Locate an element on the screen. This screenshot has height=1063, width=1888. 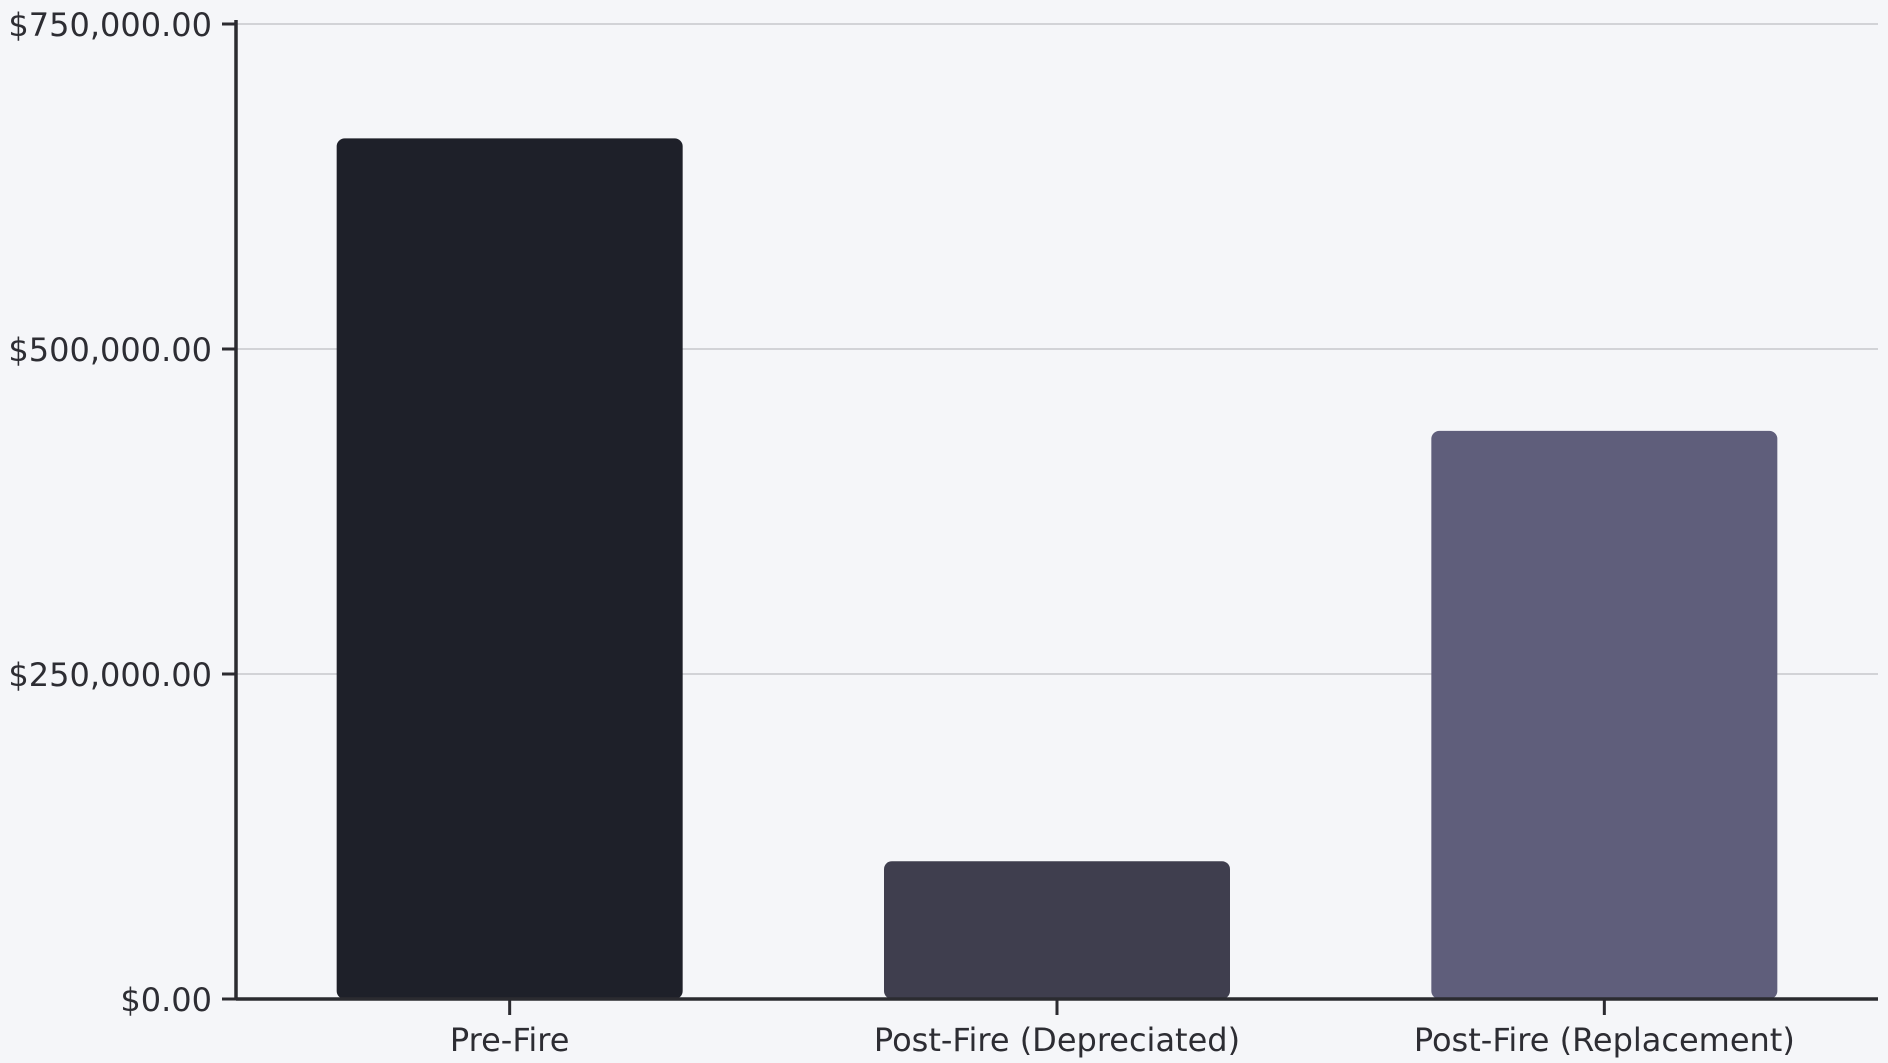
y-tick-label: $0.00 is located at coordinates (166, 1000).